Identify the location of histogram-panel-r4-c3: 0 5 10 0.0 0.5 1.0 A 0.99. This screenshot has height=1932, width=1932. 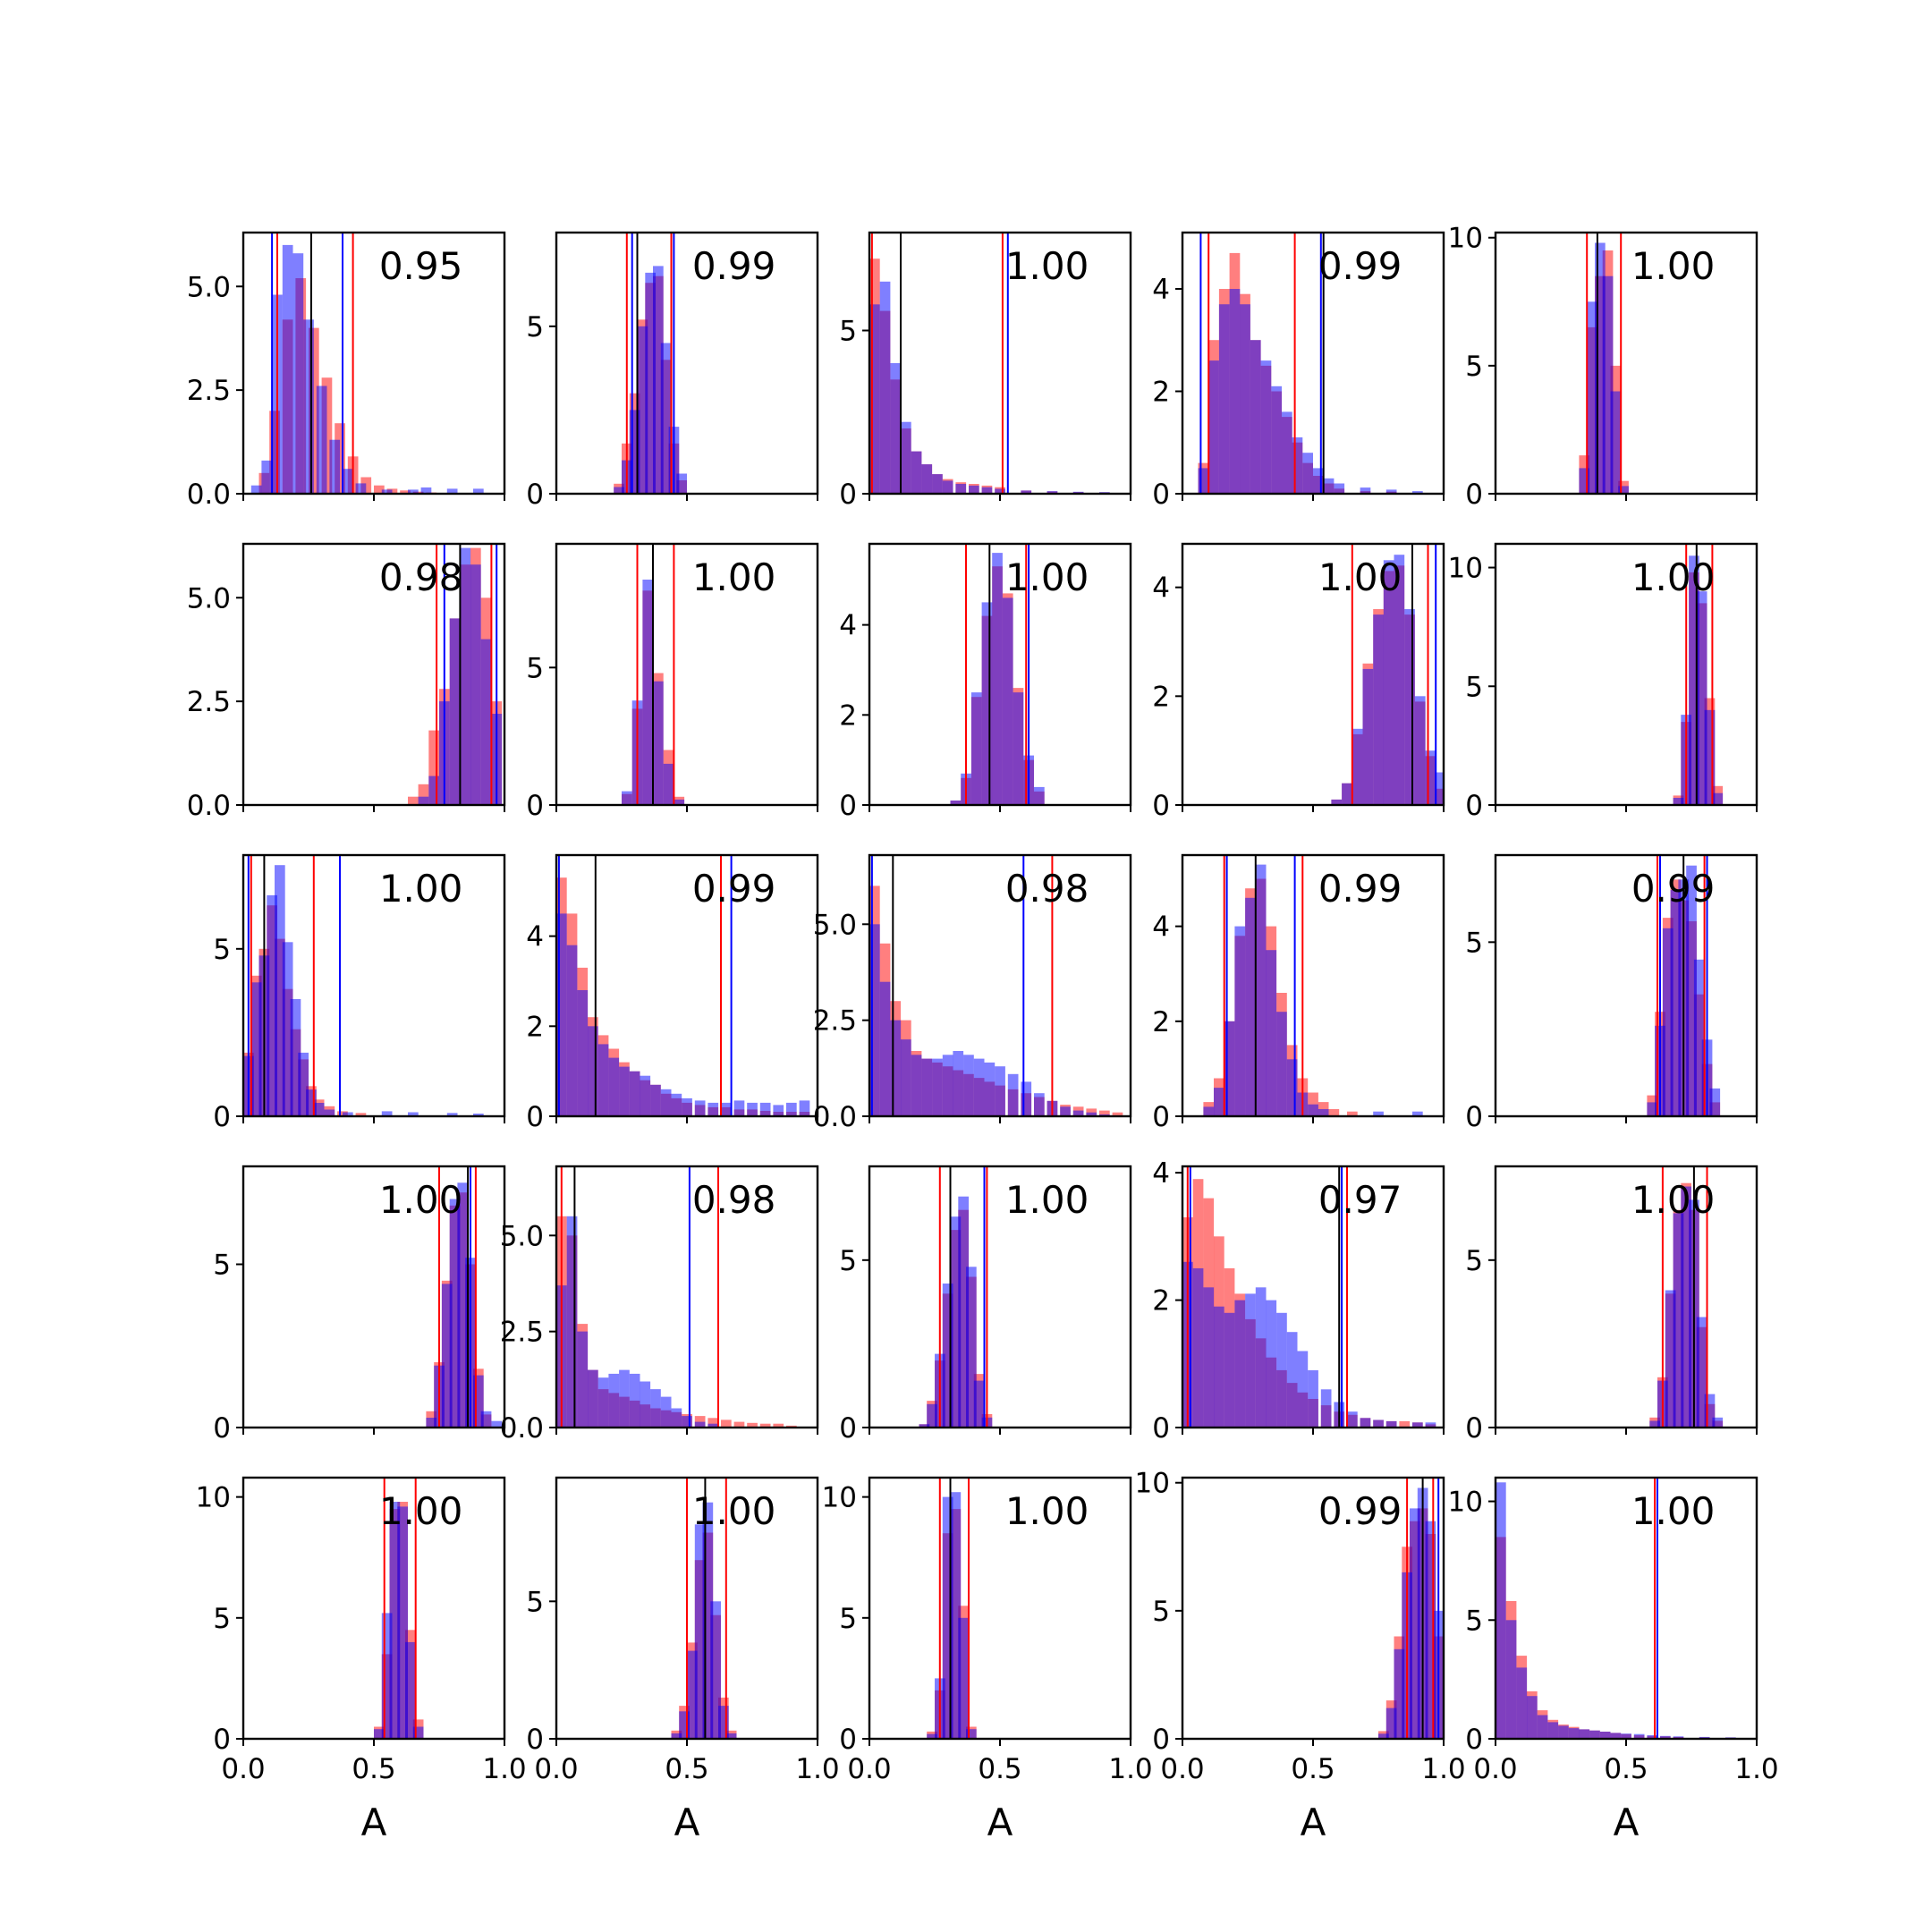
(1300, 1656).